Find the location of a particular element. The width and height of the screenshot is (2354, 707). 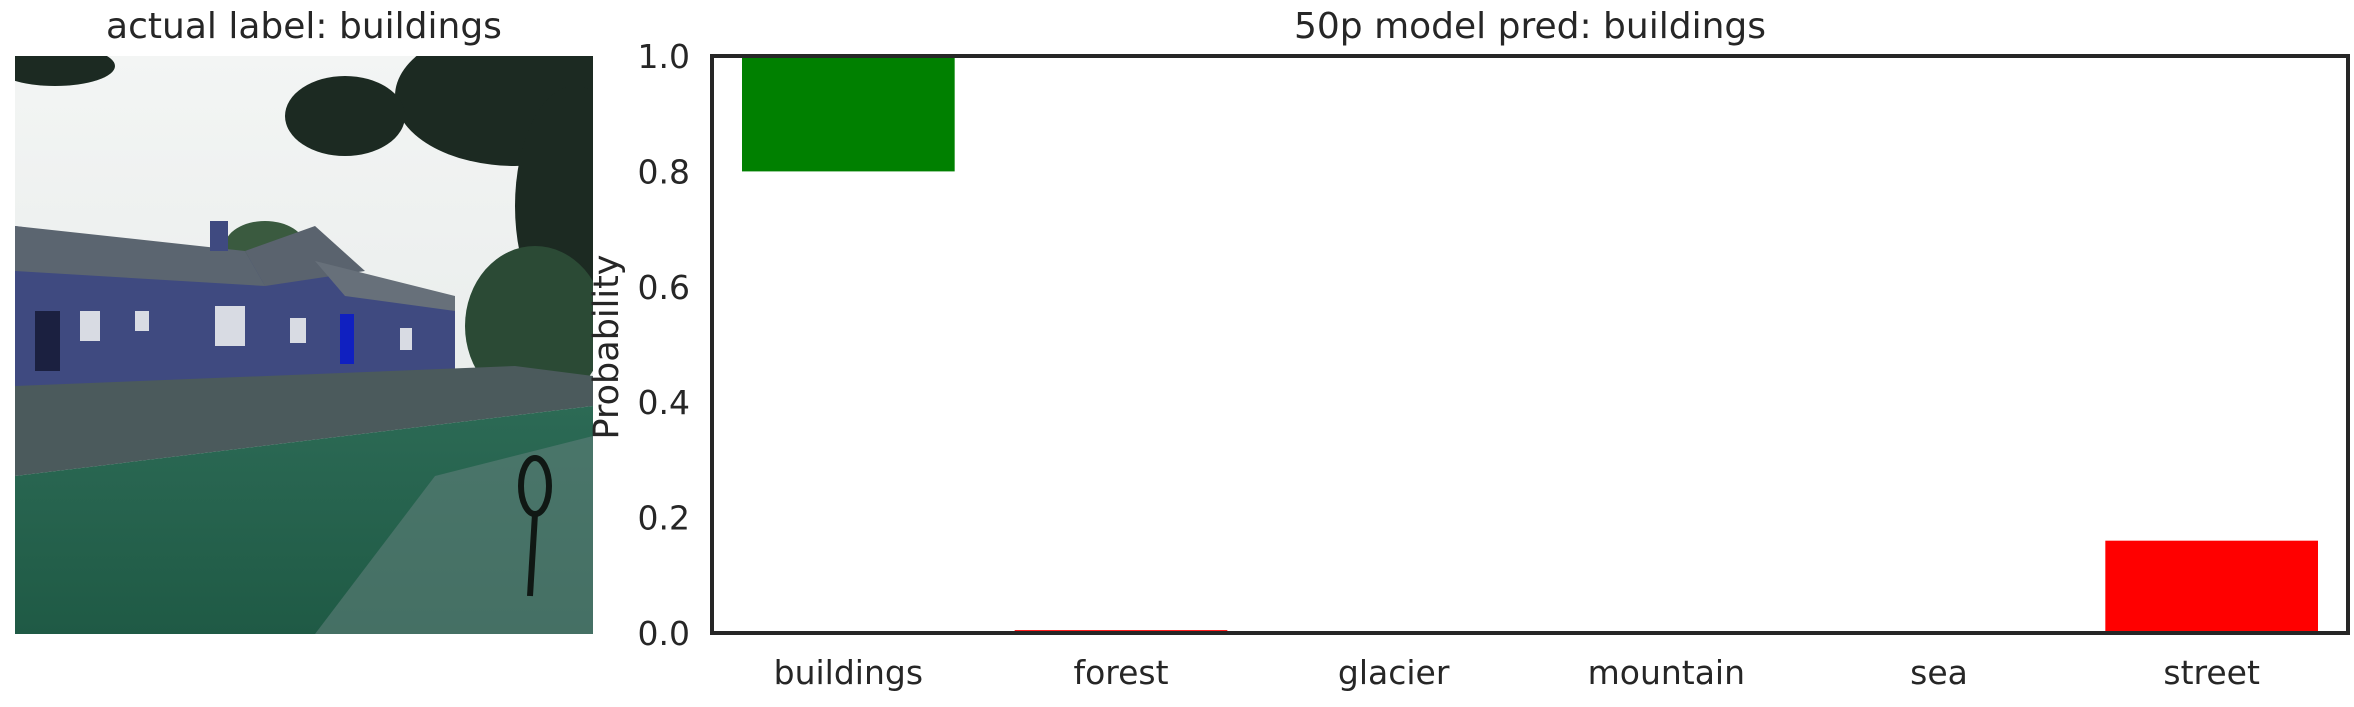

x-tick-label: glacier is located at coordinates (1394, 672).